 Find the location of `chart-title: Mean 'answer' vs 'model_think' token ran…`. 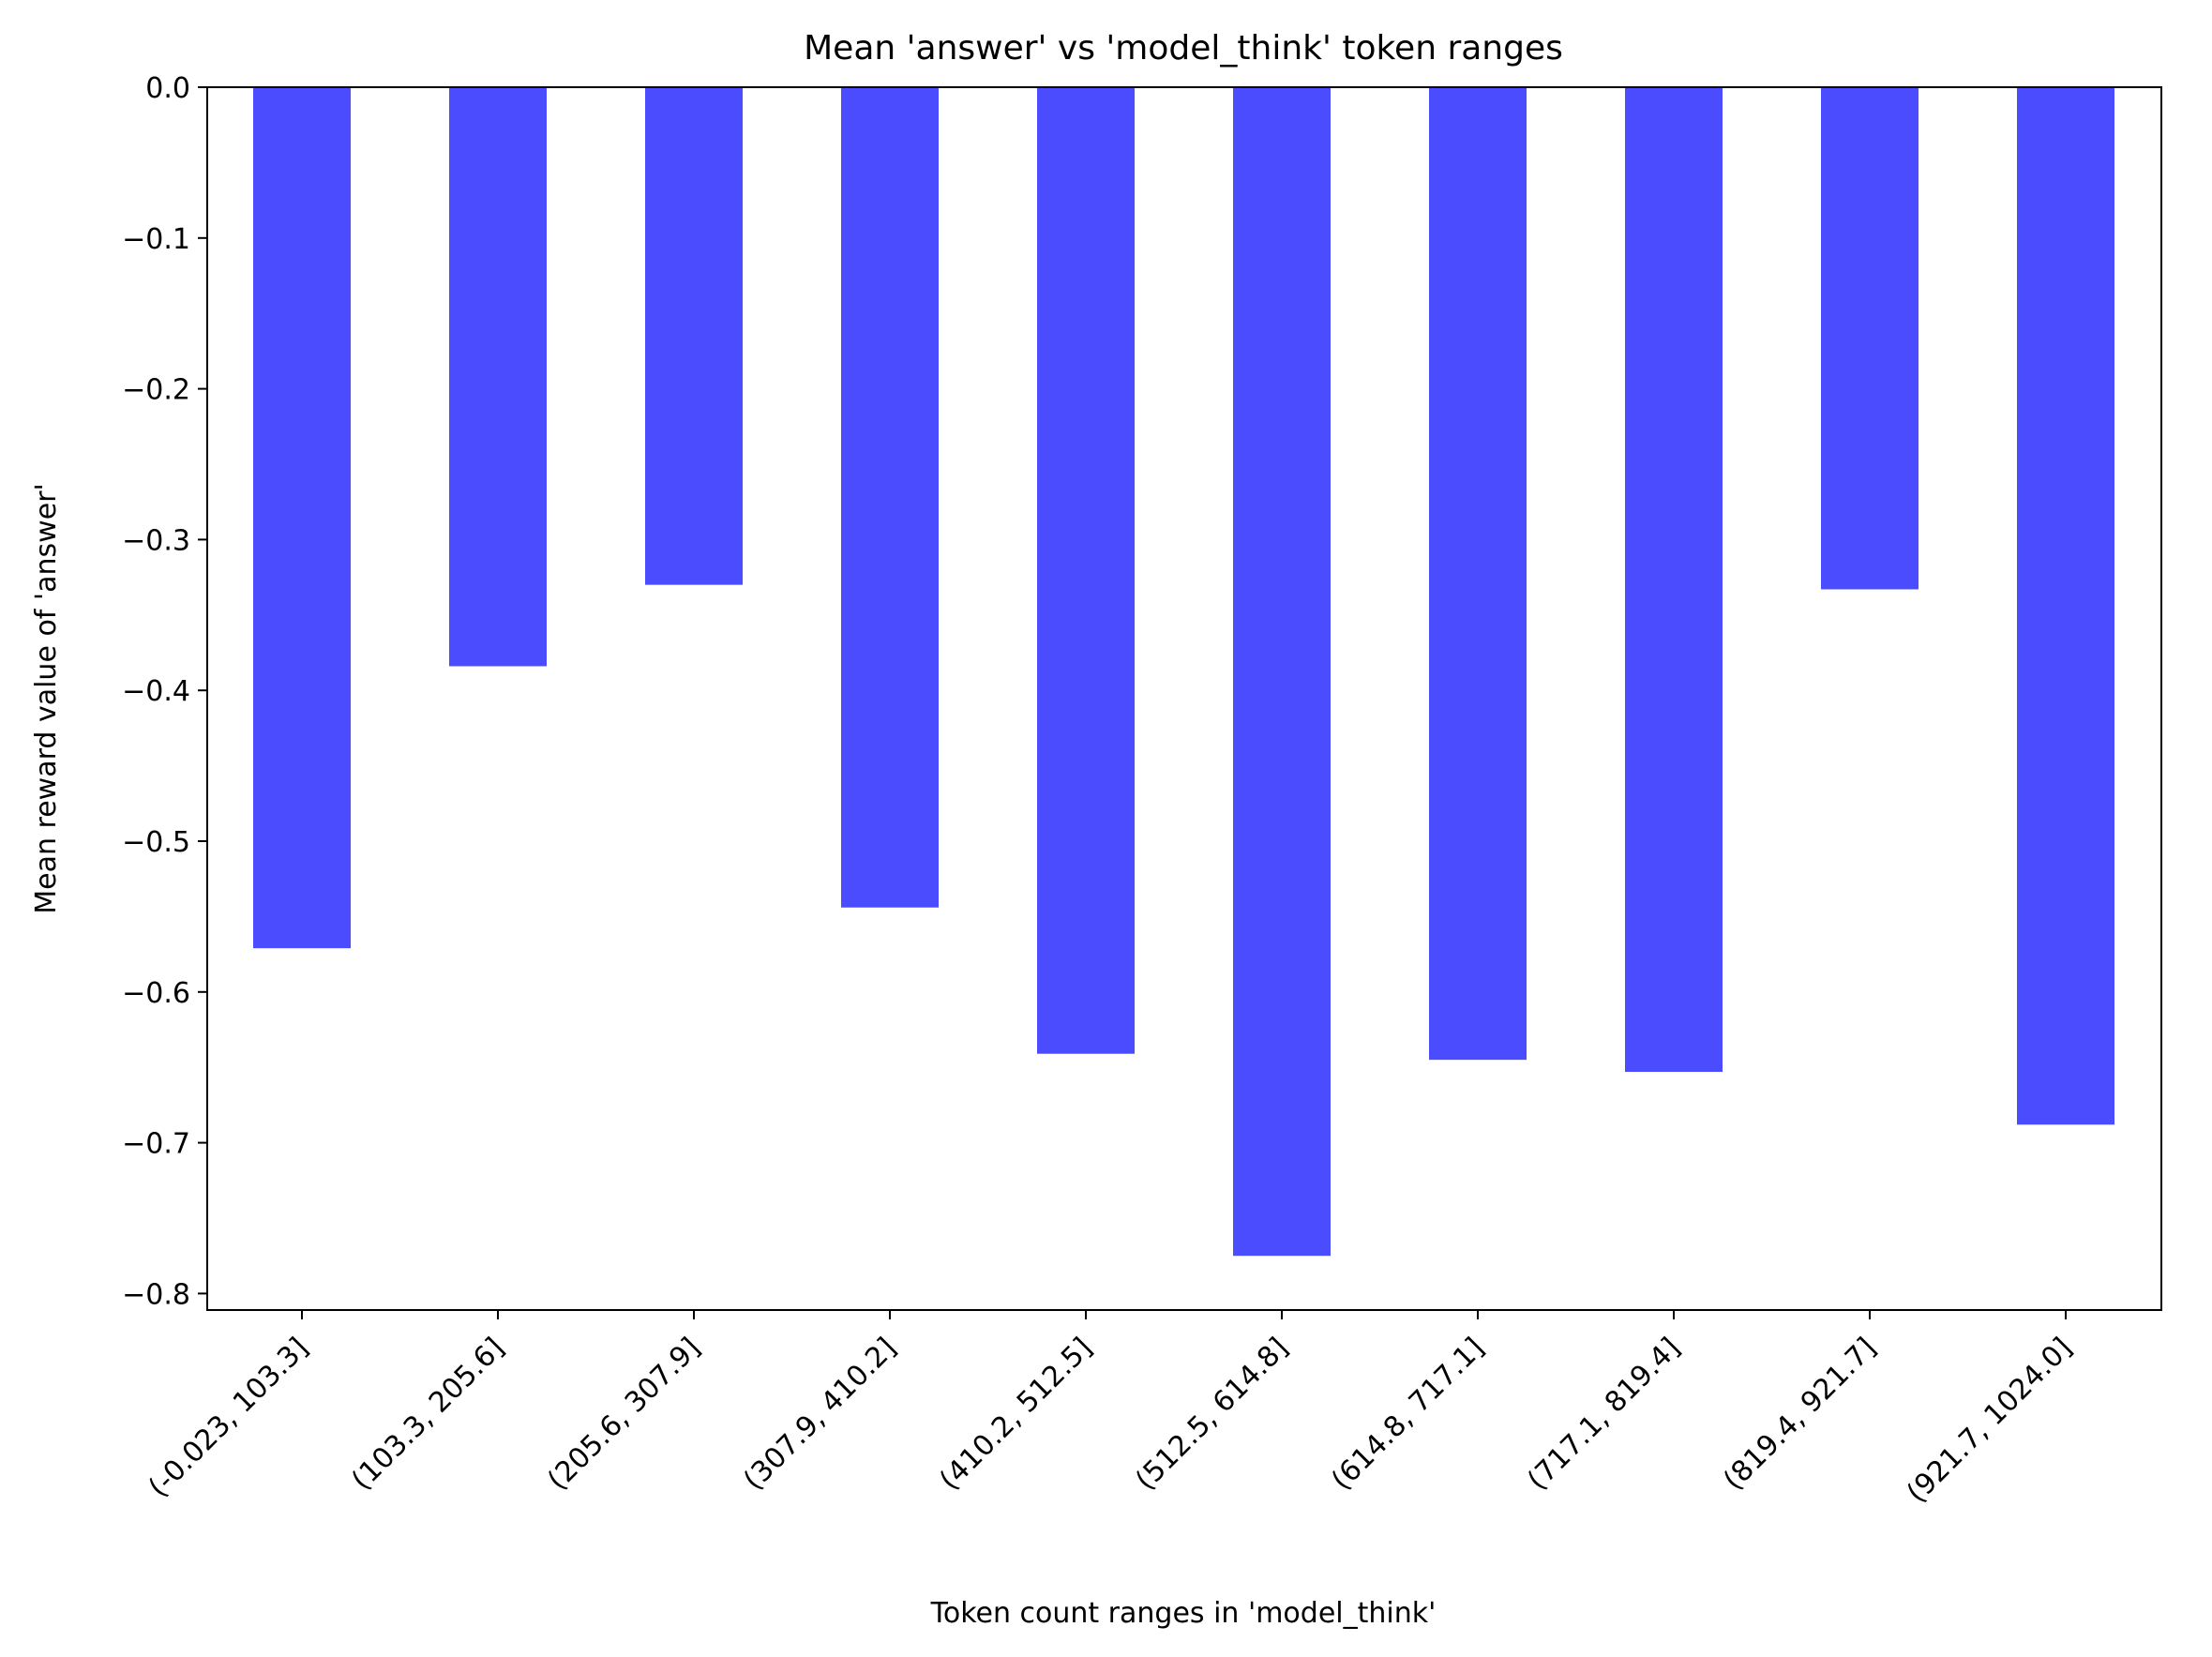

chart-title: Mean 'answer' vs 'model_think' token ran… is located at coordinates (1183, 48).